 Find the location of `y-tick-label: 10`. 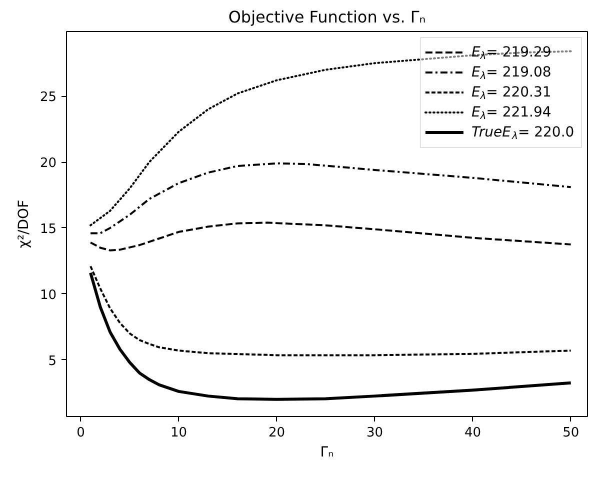

y-tick-label: 10 is located at coordinates (48, 295).